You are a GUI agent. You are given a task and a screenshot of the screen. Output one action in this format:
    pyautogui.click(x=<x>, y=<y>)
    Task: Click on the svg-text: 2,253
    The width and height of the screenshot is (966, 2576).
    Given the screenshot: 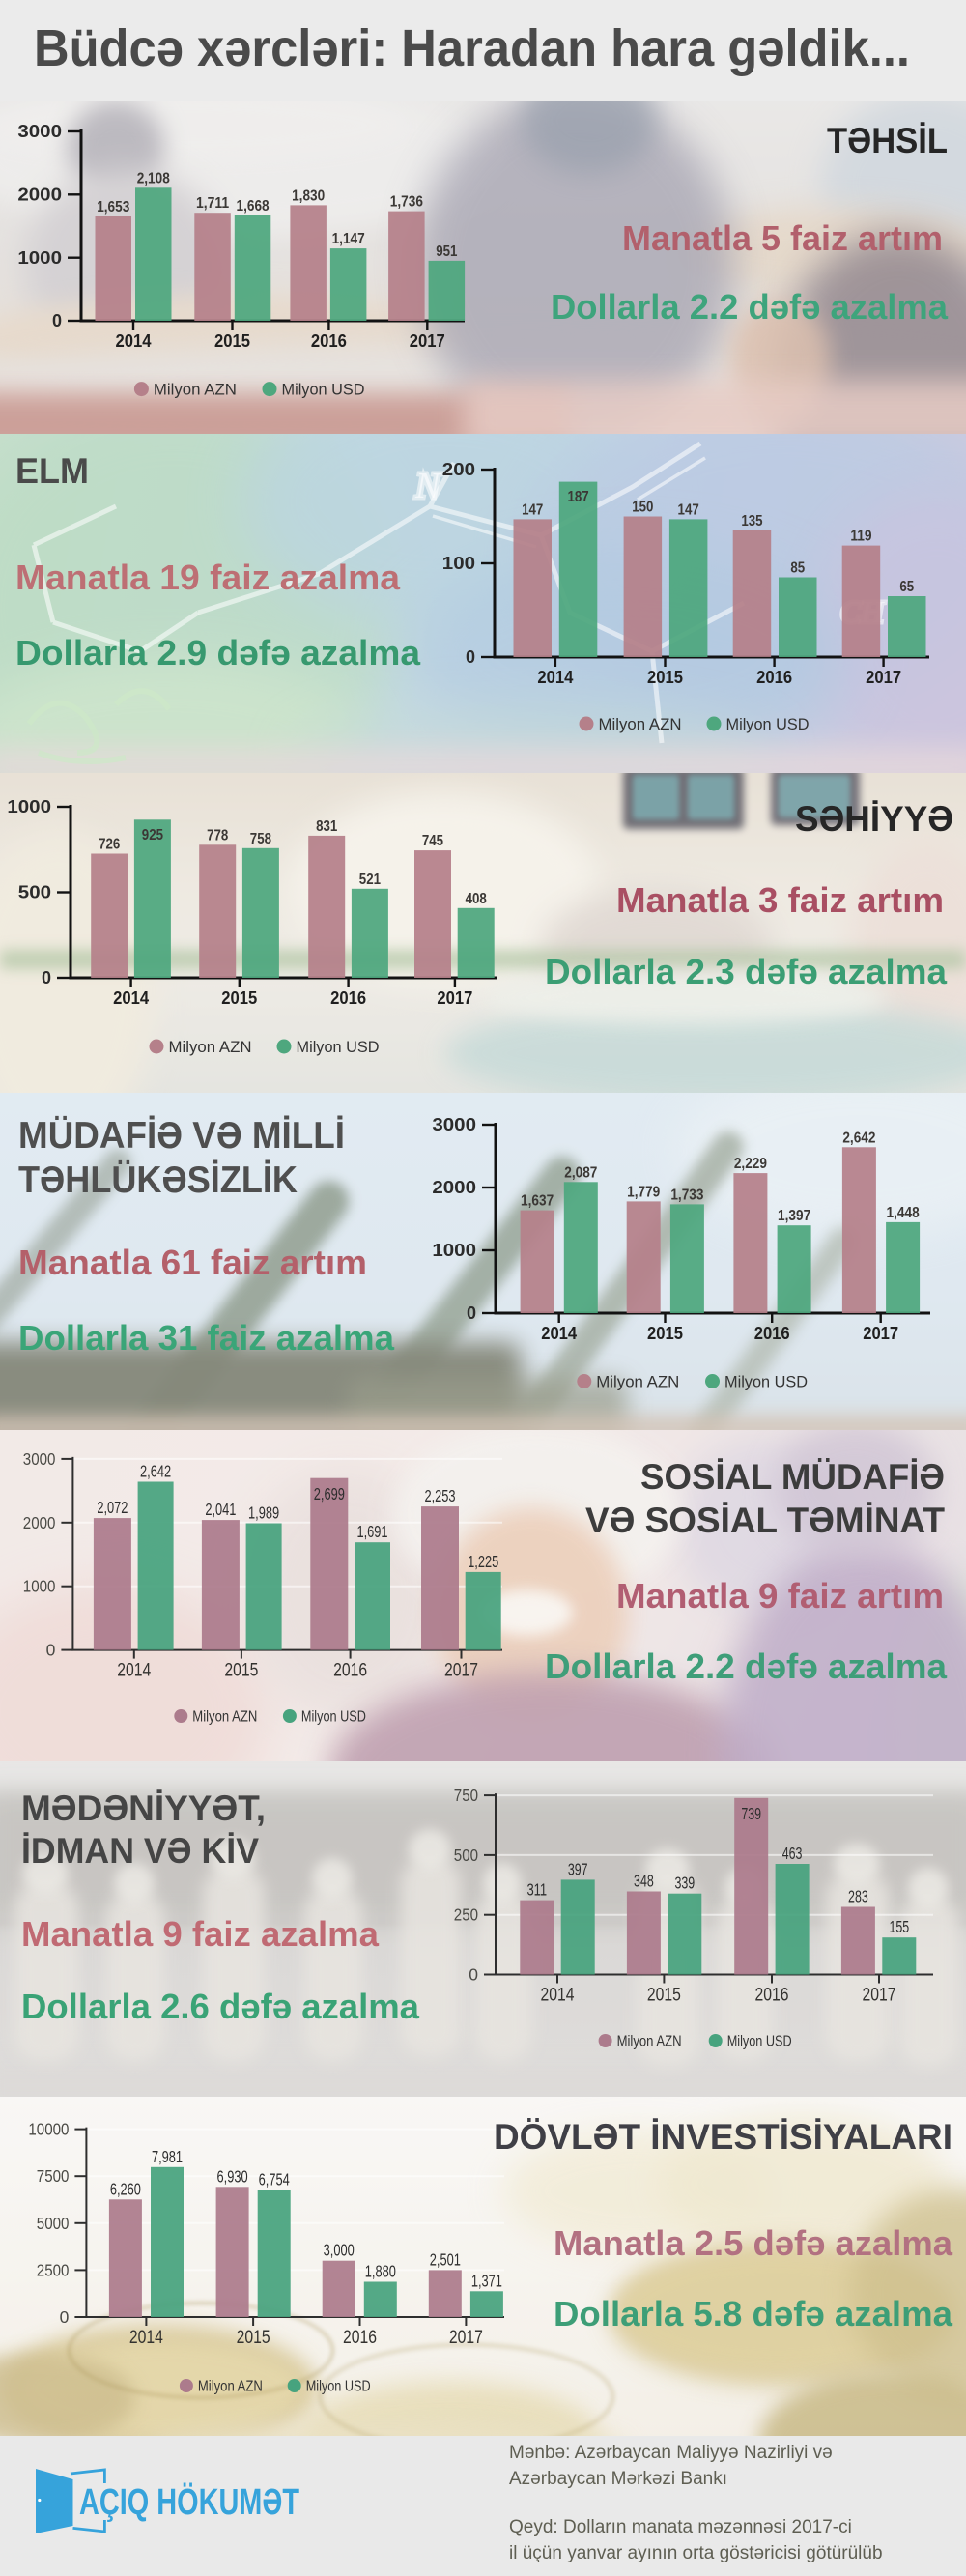 What is the action you would take?
    pyautogui.click(x=439, y=1496)
    